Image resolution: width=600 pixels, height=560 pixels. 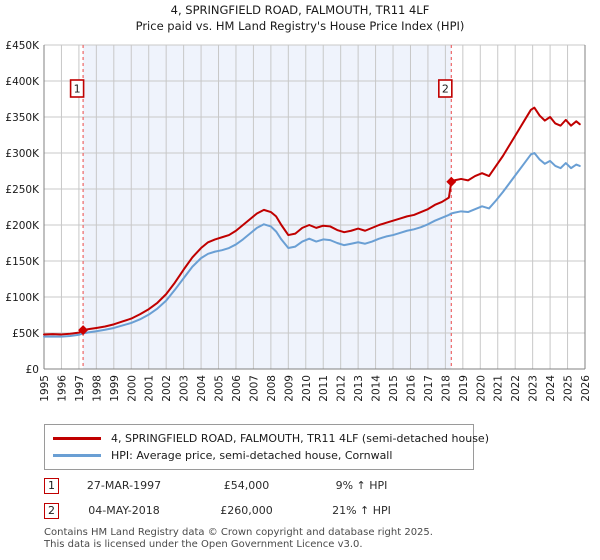 I want to click on x-axis-tick-label: 1999, so click(x=115, y=388).